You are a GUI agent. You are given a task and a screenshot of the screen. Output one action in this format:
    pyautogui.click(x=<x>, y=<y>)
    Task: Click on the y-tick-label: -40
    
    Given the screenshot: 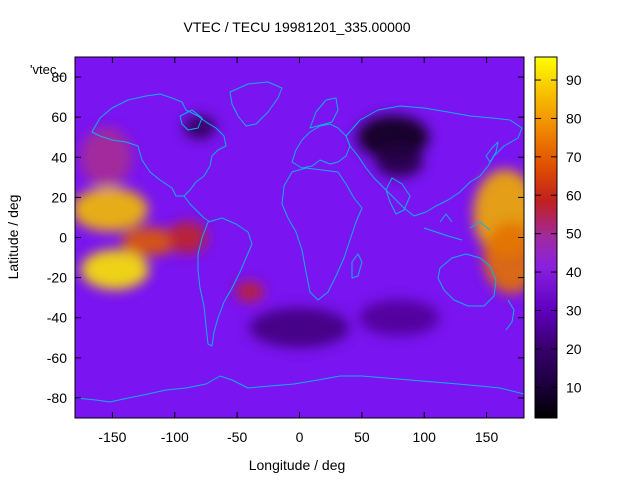 What is the action you would take?
    pyautogui.click(x=57, y=318)
    